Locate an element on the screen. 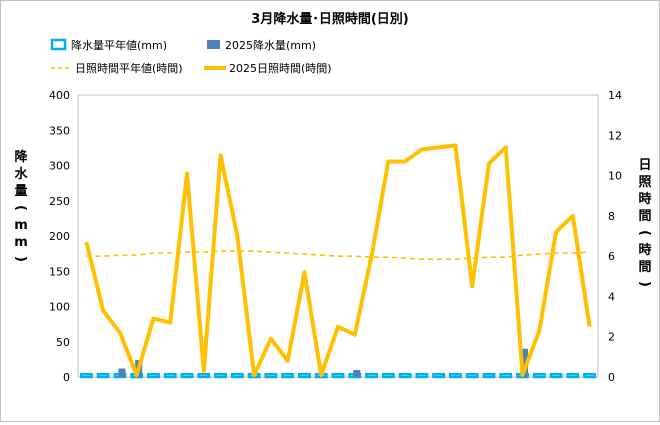 The height and width of the screenshot is (425, 660). legend-swatch-precip-2025 is located at coordinates (213, 44).